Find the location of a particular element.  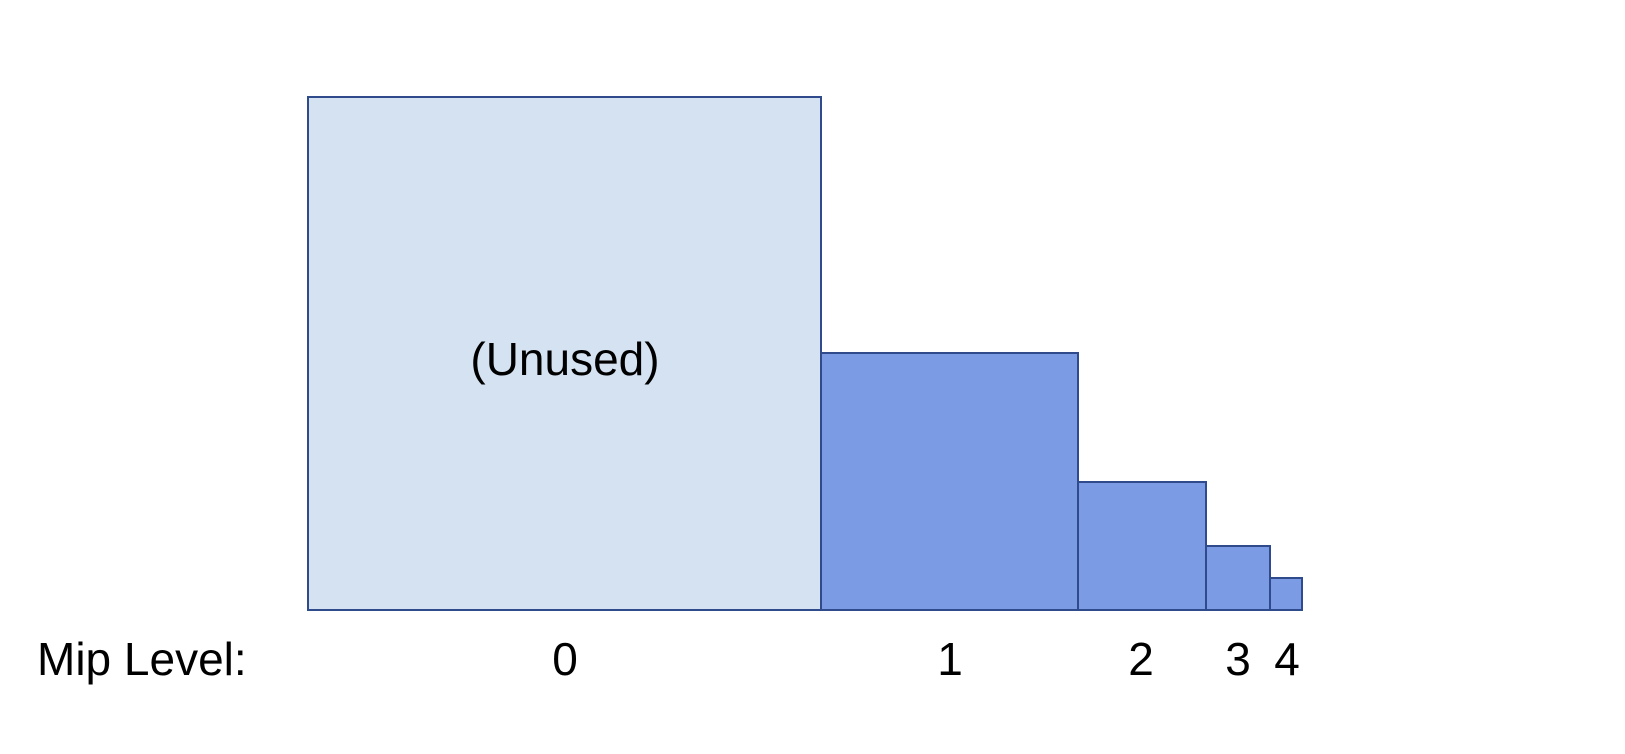

mip-level-2-rect is located at coordinates (1142, 546).